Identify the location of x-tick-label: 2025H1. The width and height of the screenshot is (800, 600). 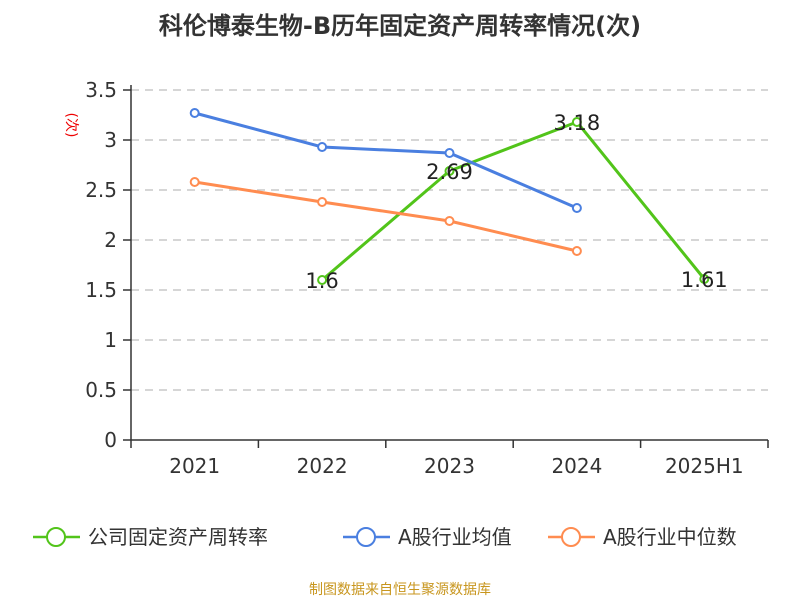
(704, 466).